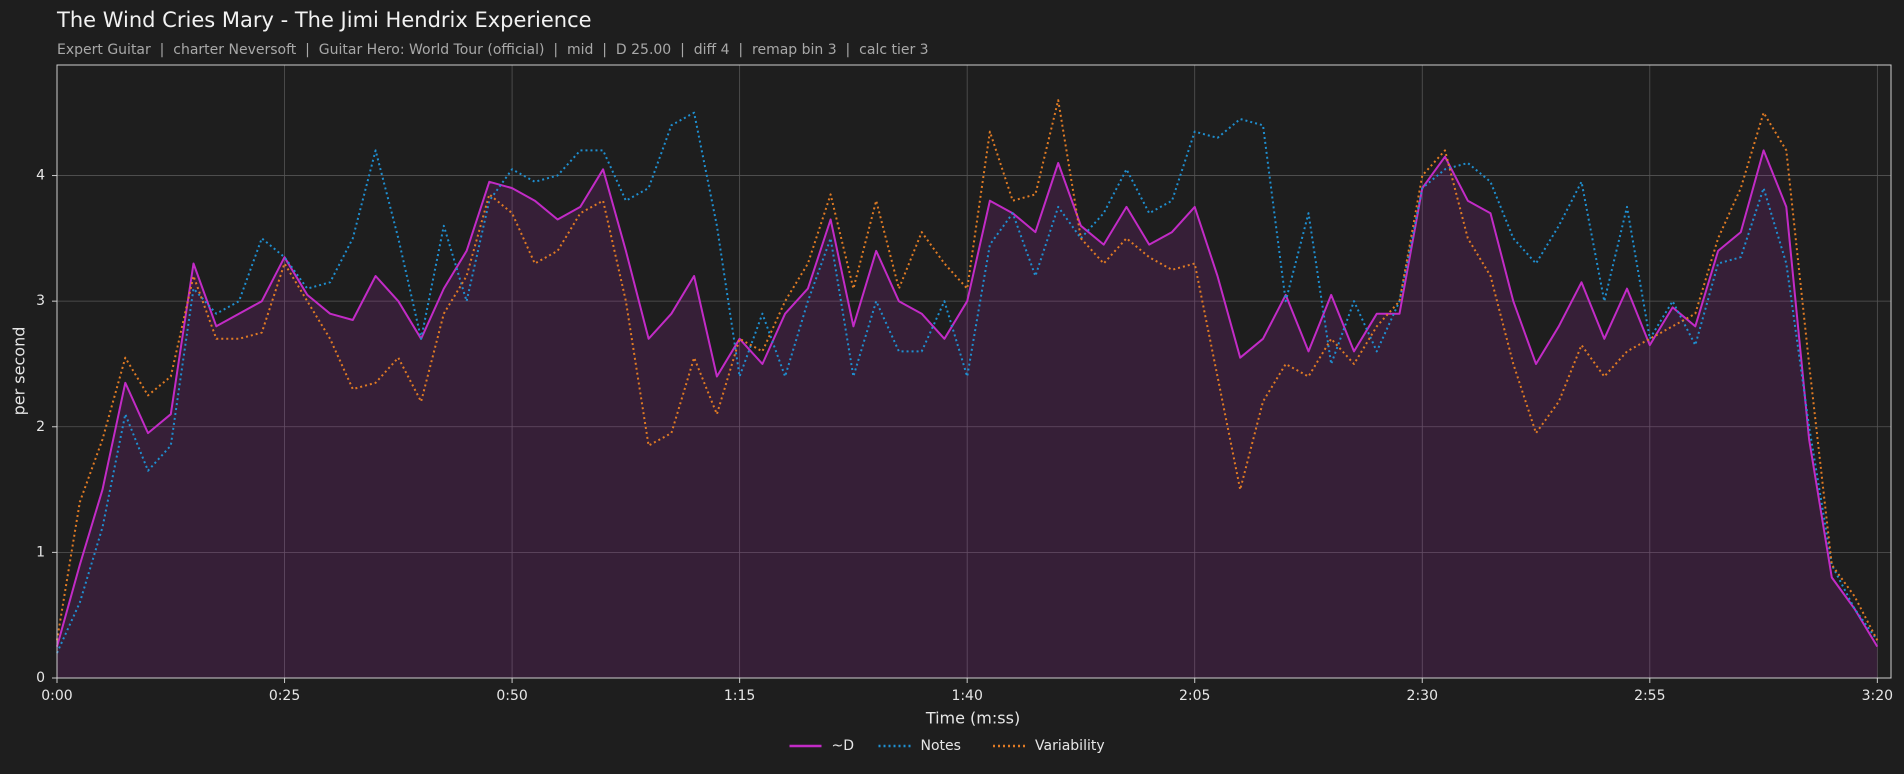  What do you see at coordinates (40, 301) in the screenshot?
I see `y-tick-label: 3` at bounding box center [40, 301].